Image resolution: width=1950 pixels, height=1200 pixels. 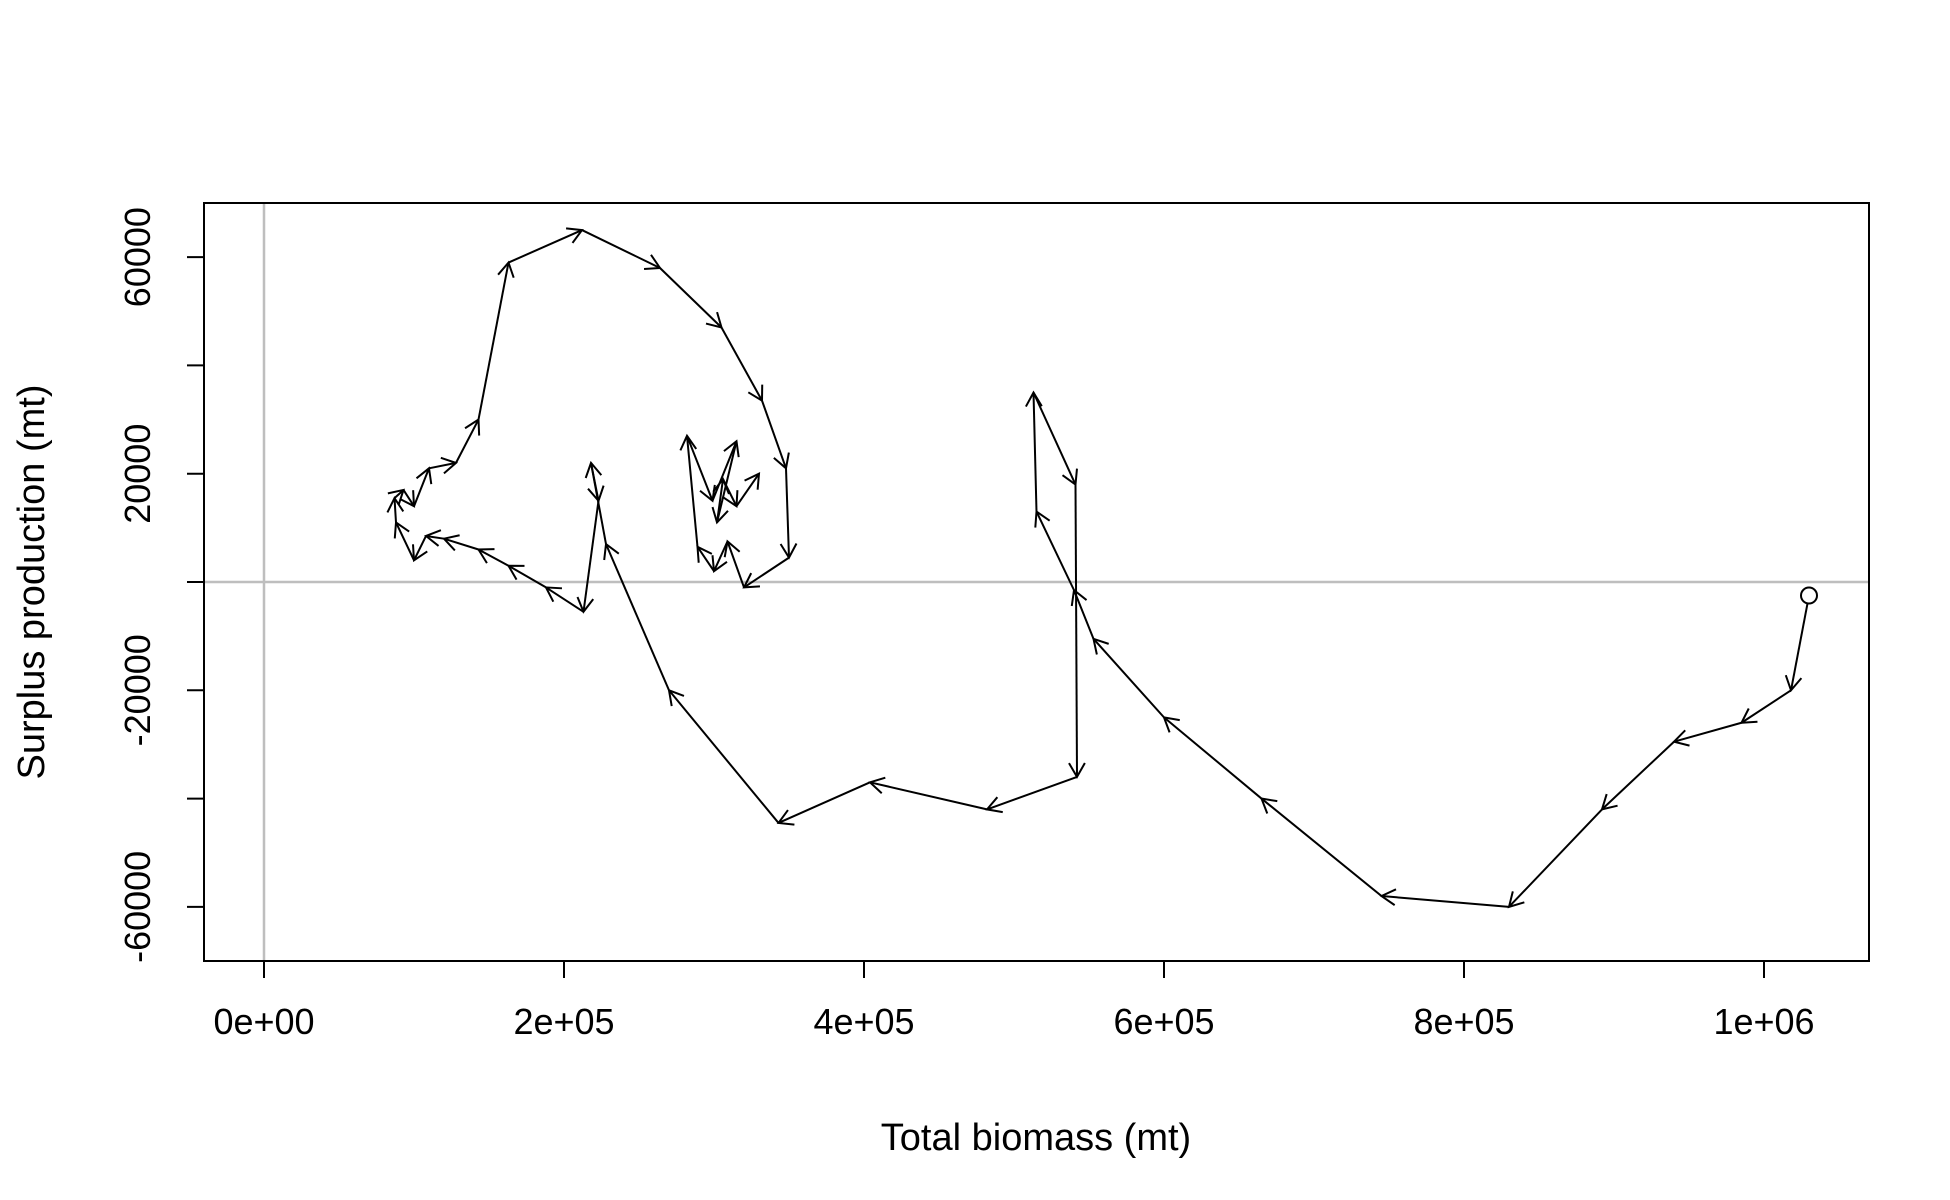 What do you see at coordinates (1036, 1138) in the screenshot?
I see `x-axis-title: Total biomass (mt)` at bounding box center [1036, 1138].